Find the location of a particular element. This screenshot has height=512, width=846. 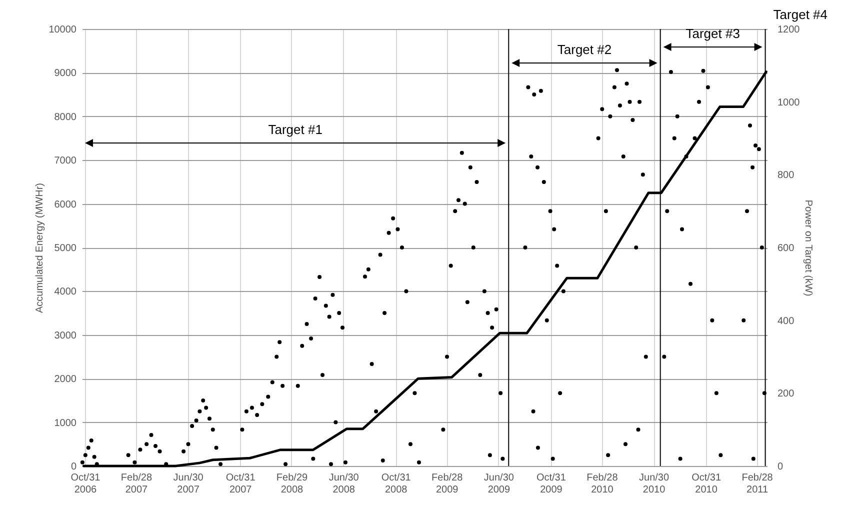

x-tick-label: Jun/30 2008 is located at coordinates (344, 484).